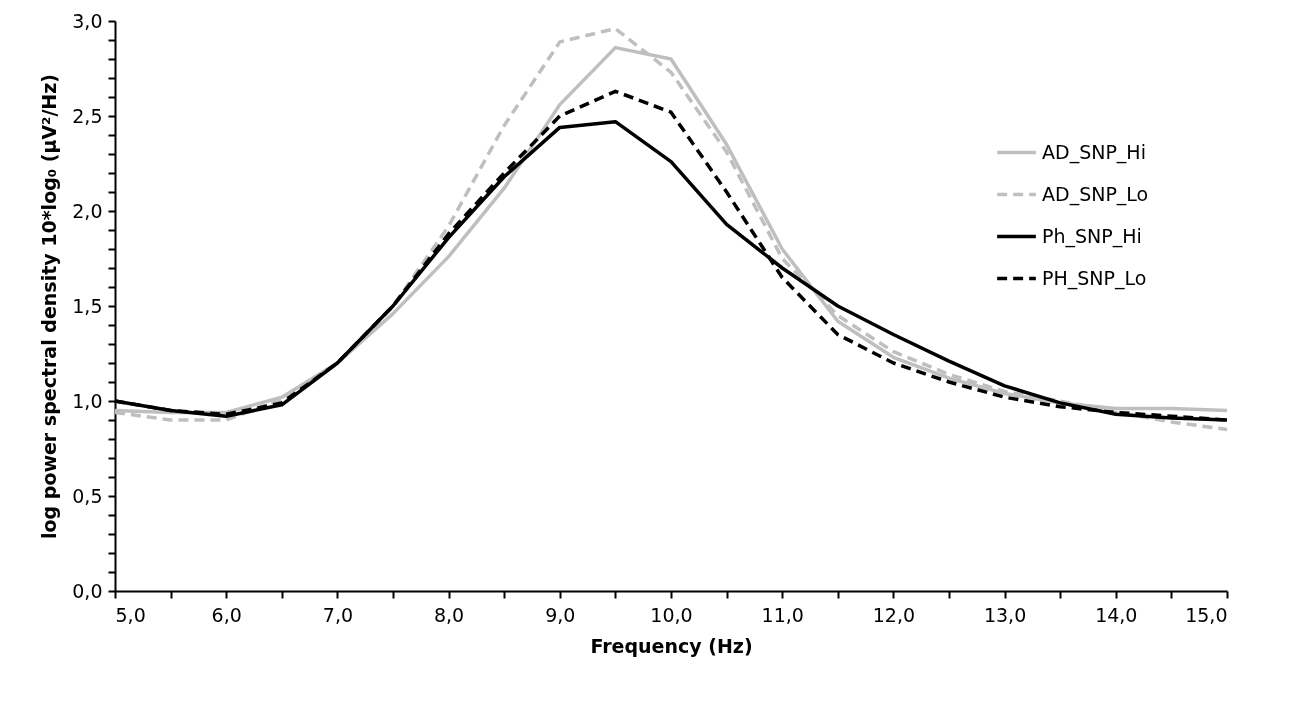 The height and width of the screenshot is (719, 1294). Describe the element at coordinates (87, 400) in the screenshot. I see `y-tick-label: 1,0` at that location.